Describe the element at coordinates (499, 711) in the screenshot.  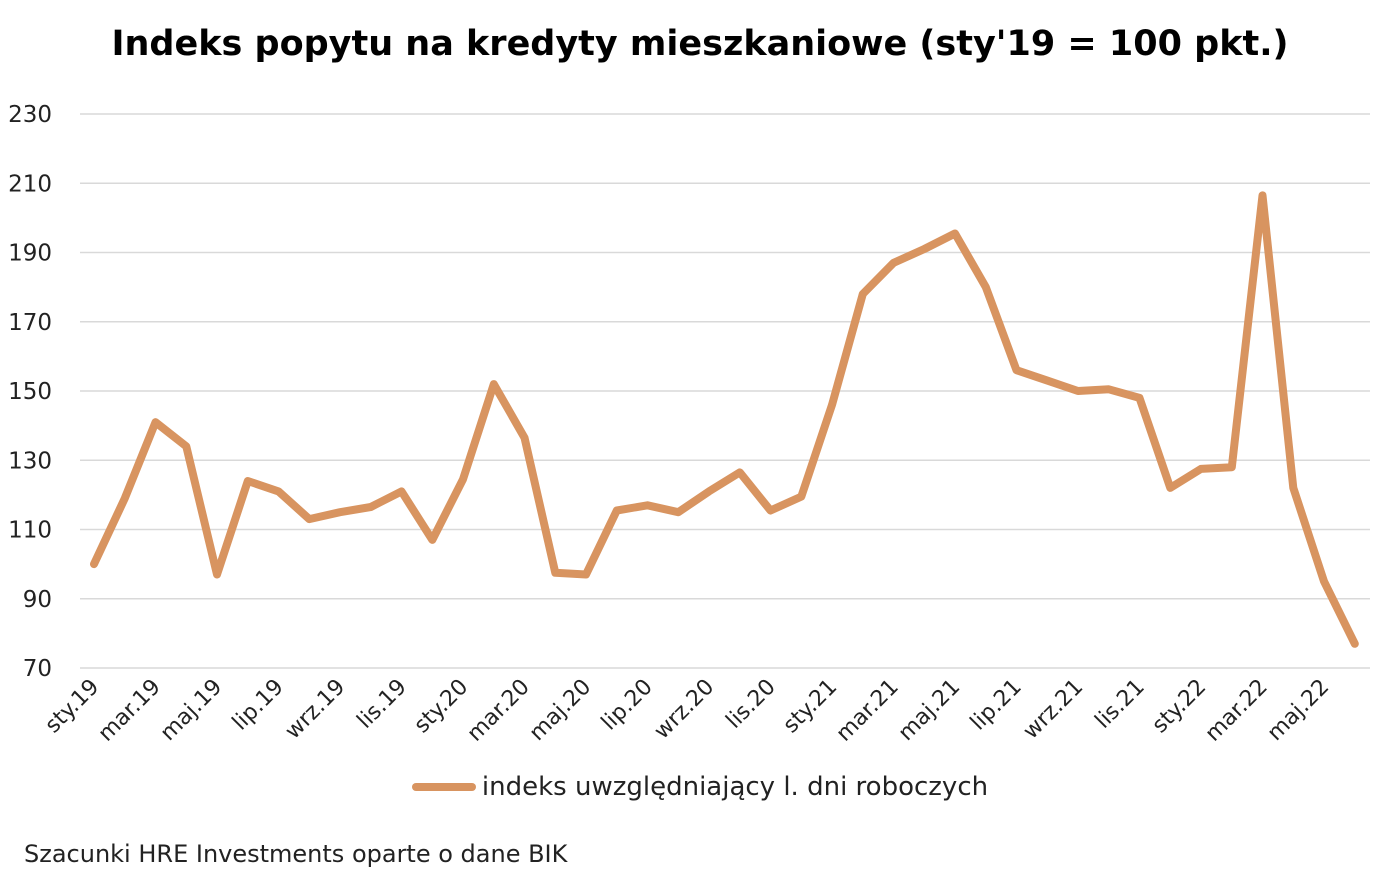
I see `x-tick-label: mar.20` at that location.